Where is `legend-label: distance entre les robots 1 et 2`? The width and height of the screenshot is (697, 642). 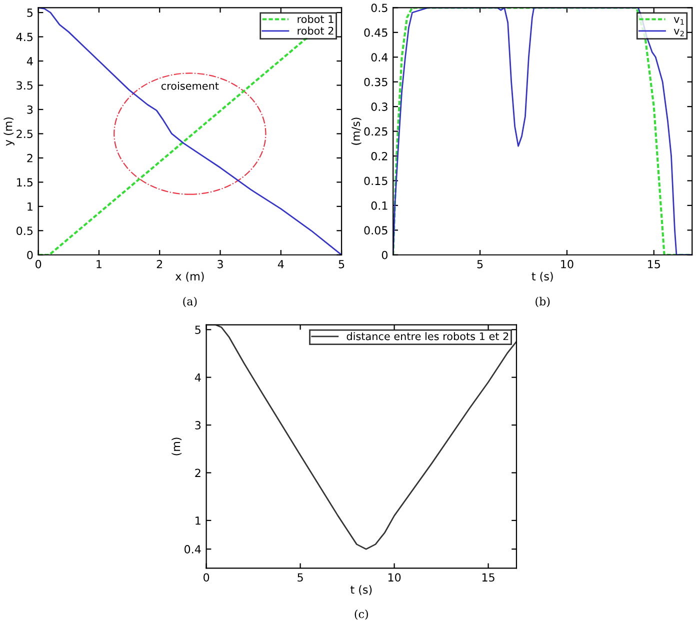 legend-label: distance entre les robots 1 et 2 is located at coordinates (427, 336).